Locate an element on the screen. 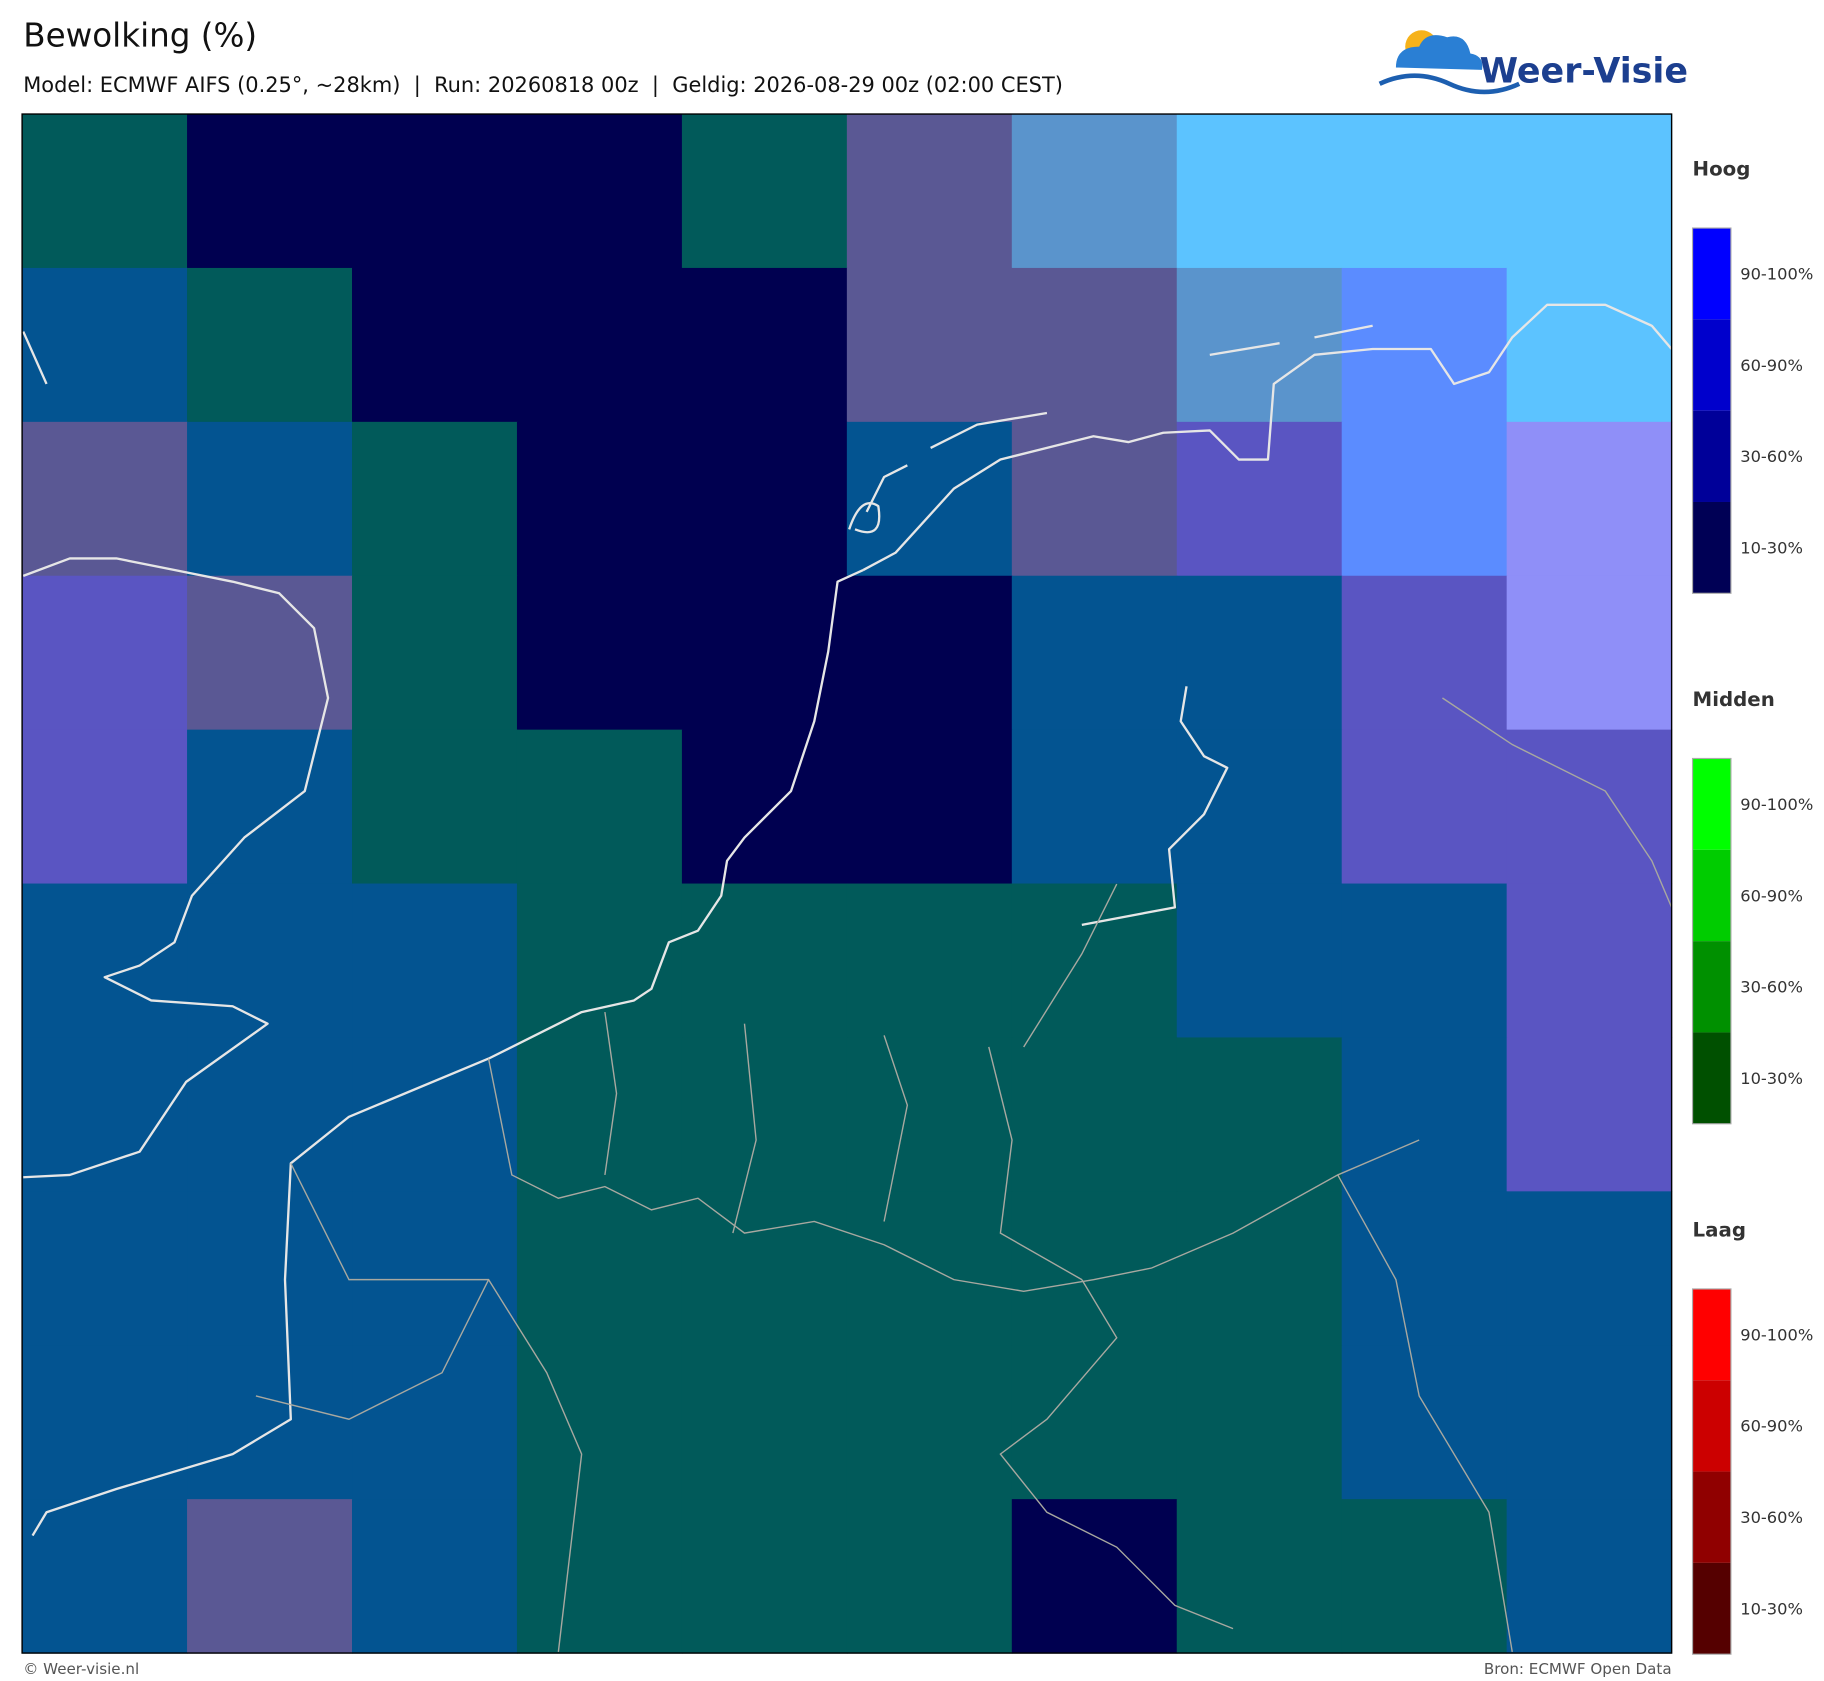  logo-cloud is located at coordinates (1439, 52).